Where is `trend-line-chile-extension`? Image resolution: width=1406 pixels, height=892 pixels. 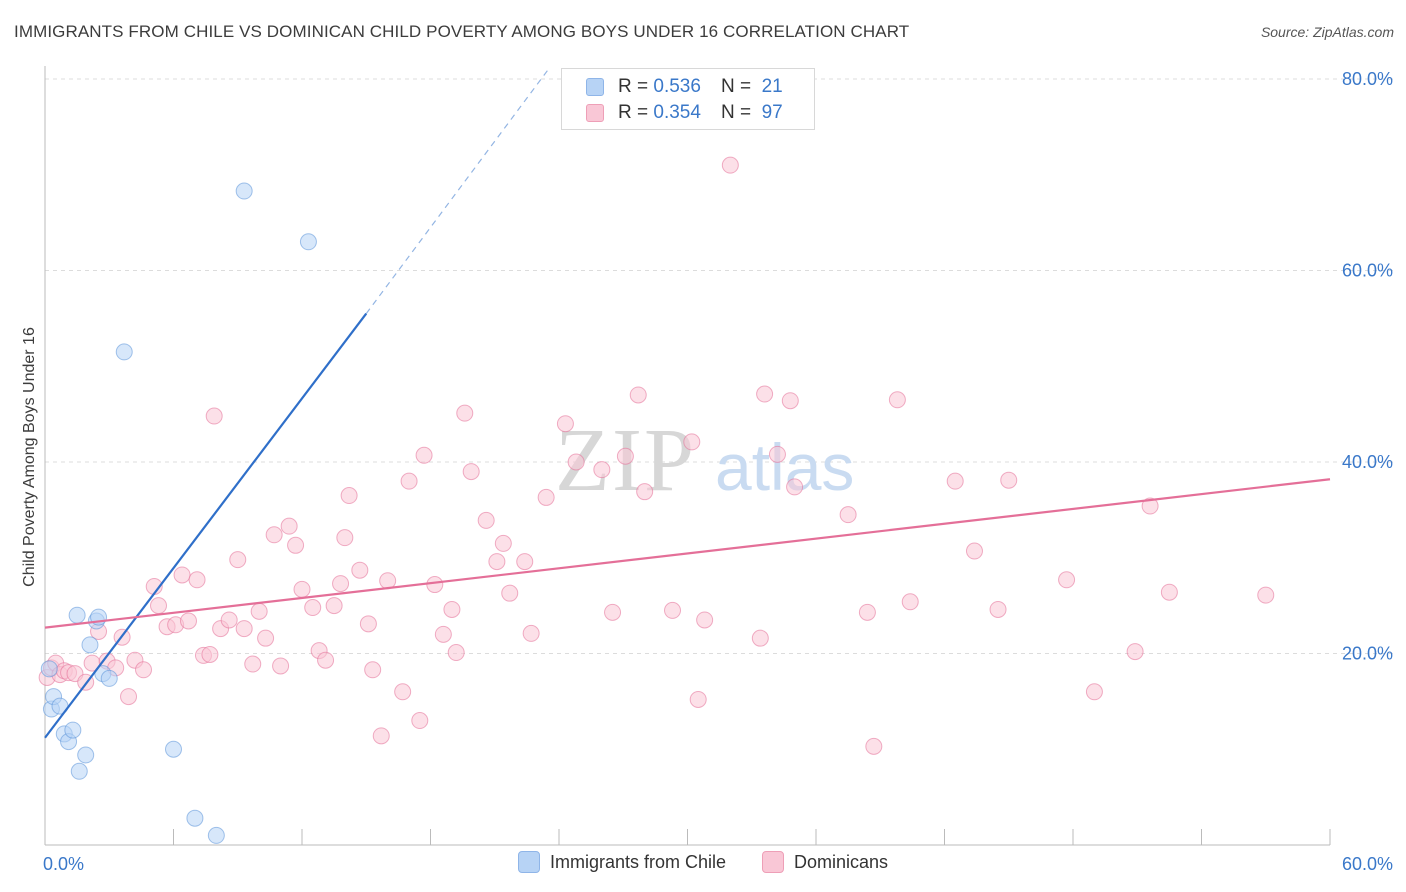 trend-line-chile-extension is located at coordinates (457, 191).